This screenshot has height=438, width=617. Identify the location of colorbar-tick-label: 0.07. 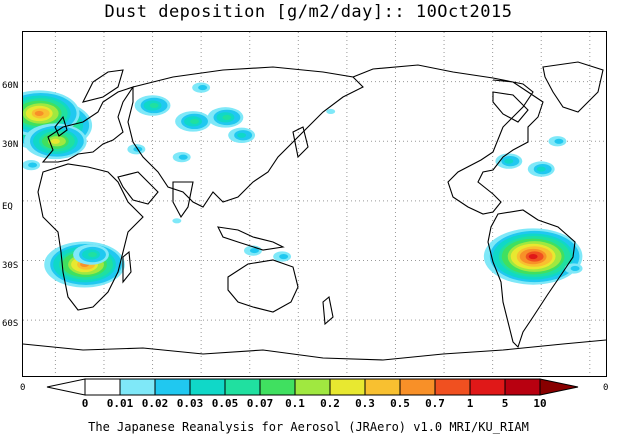
(260, 403).